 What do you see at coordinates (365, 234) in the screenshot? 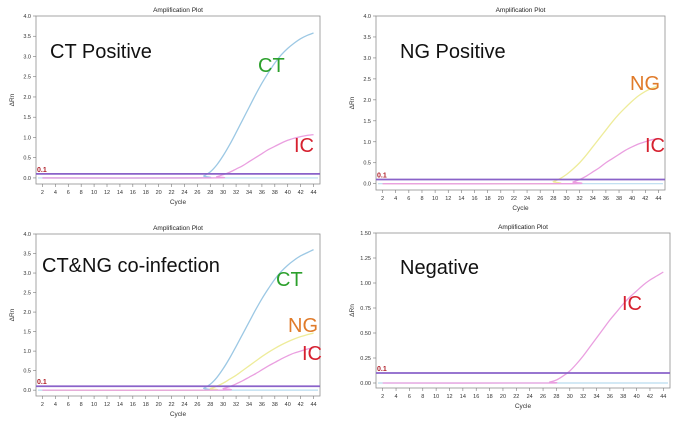
I see `y-tick-label: 1.50` at bounding box center [365, 234].